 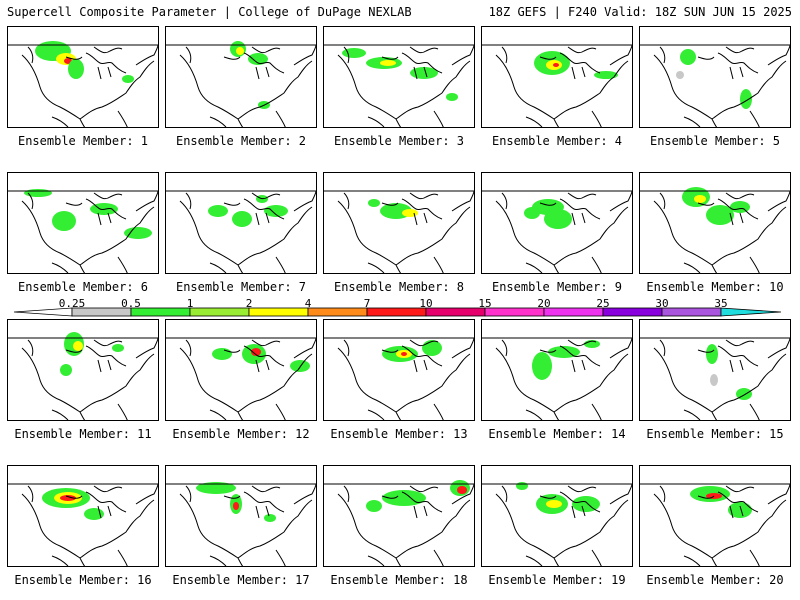 What do you see at coordinates (241, 580) in the screenshot?
I see `ensemble-member-label: Ensemble Member: 17` at bounding box center [241, 580].